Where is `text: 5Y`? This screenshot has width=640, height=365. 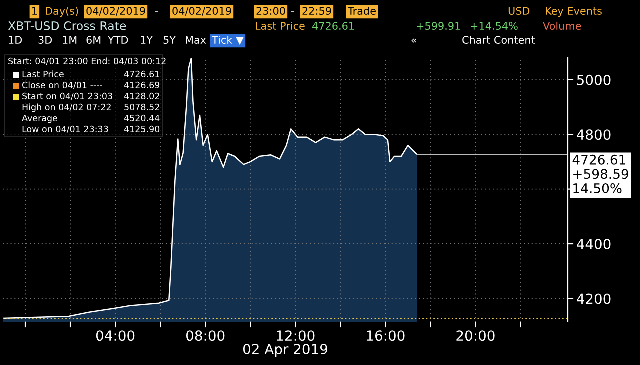
text: 5Y is located at coordinates (170, 40).